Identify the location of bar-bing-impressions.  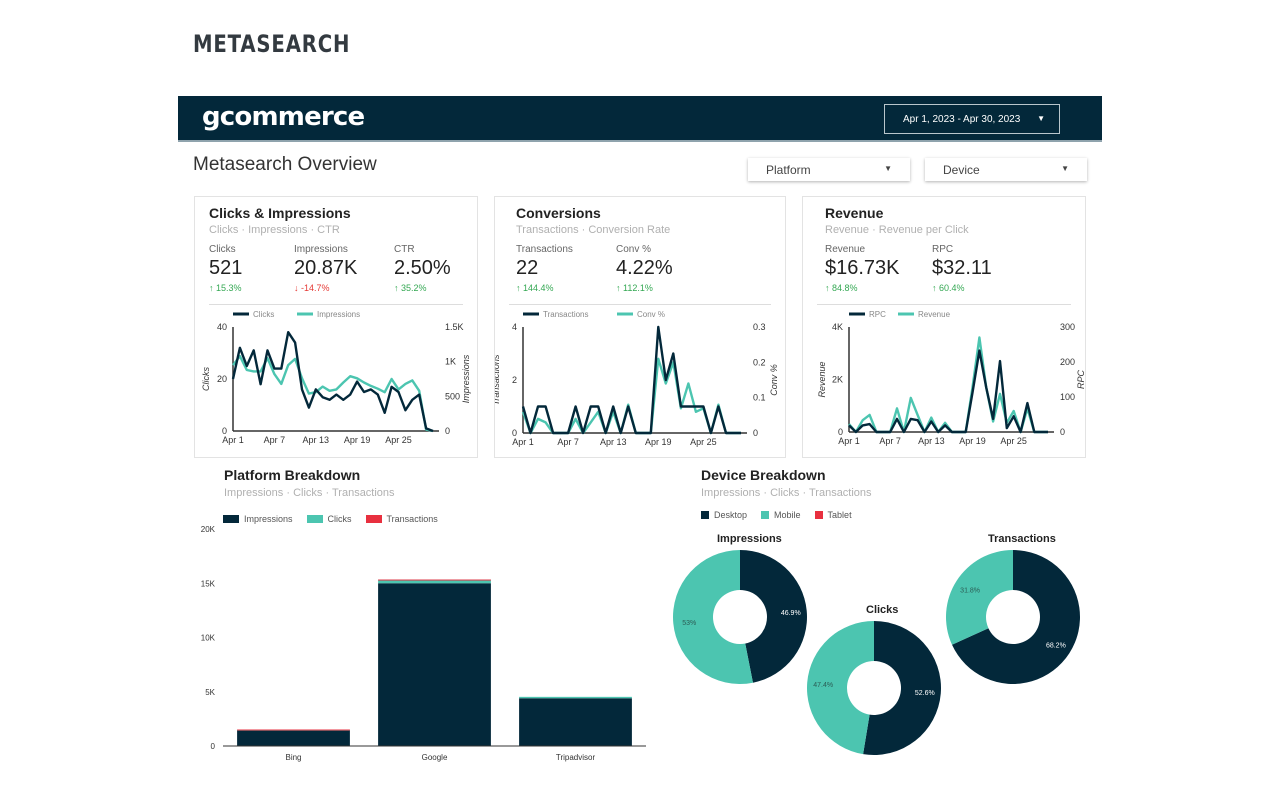
(293, 738).